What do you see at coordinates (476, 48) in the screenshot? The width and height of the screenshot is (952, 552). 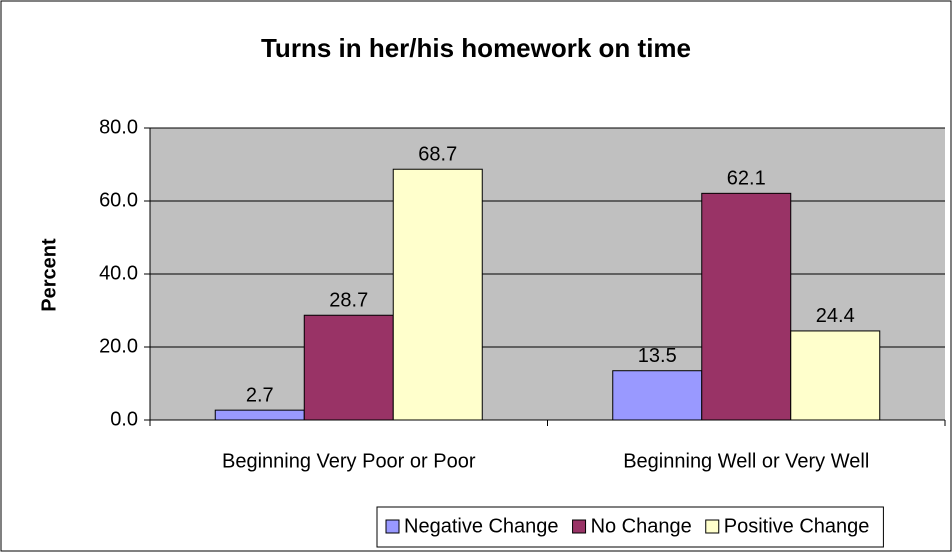 I see `chart-title: Turns in her/his homework on time` at bounding box center [476, 48].